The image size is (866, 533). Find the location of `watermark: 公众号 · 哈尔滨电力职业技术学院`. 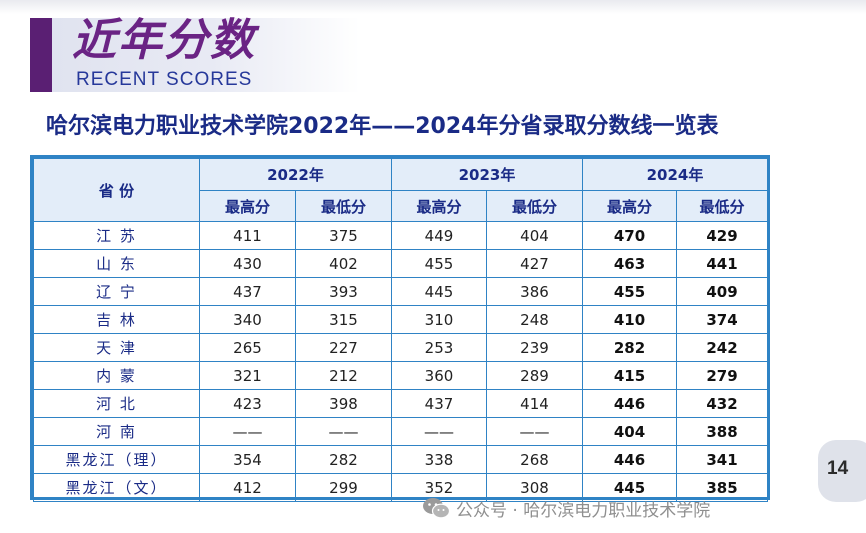

watermark: 公众号 · 哈尔滨电力职业技术学院 is located at coordinates (566, 508).